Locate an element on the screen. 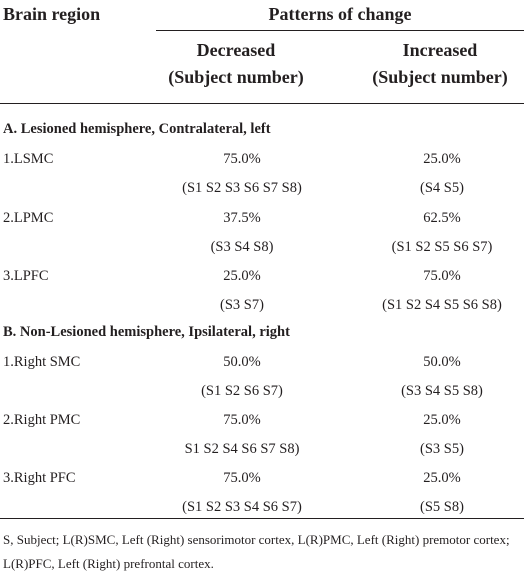 The height and width of the screenshot is (576, 524). decreased-subjects: (S3 S4 S8) is located at coordinates (242, 247).